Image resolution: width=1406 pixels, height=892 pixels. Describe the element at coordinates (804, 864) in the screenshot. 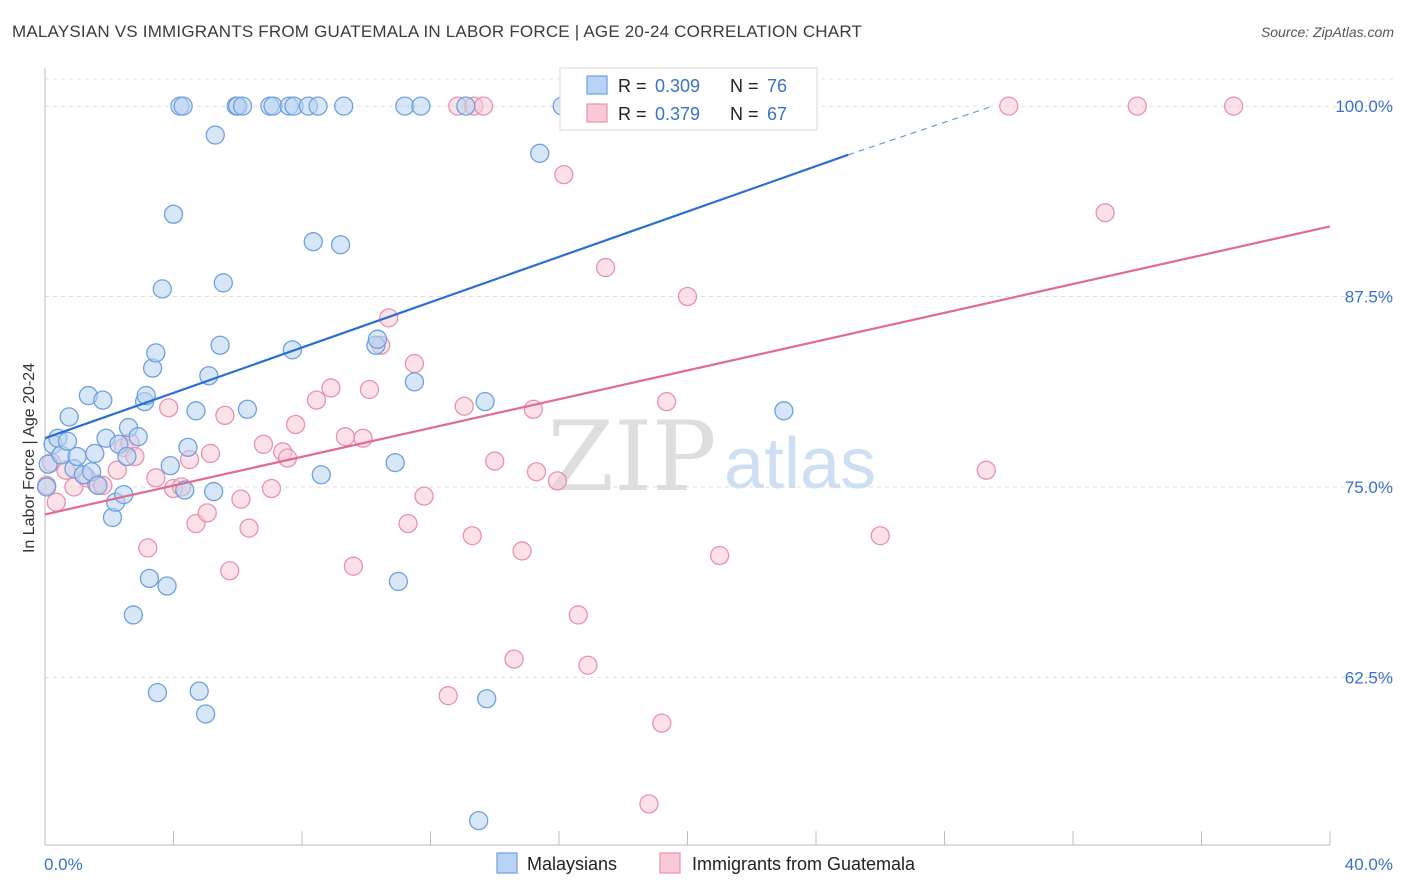

I see `bottom-legend-label-guatemala: Immigrants from Guatemala` at that location.